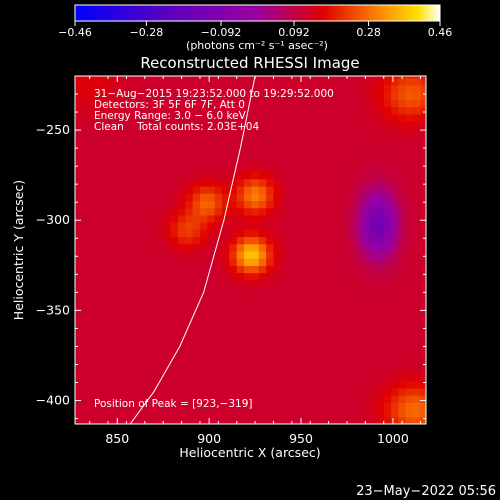 This screenshot has width=500, height=500. Describe the element at coordinates (173, 404) in the screenshot. I see `peak-position-label: Position of Peak = [923,−319]` at that location.